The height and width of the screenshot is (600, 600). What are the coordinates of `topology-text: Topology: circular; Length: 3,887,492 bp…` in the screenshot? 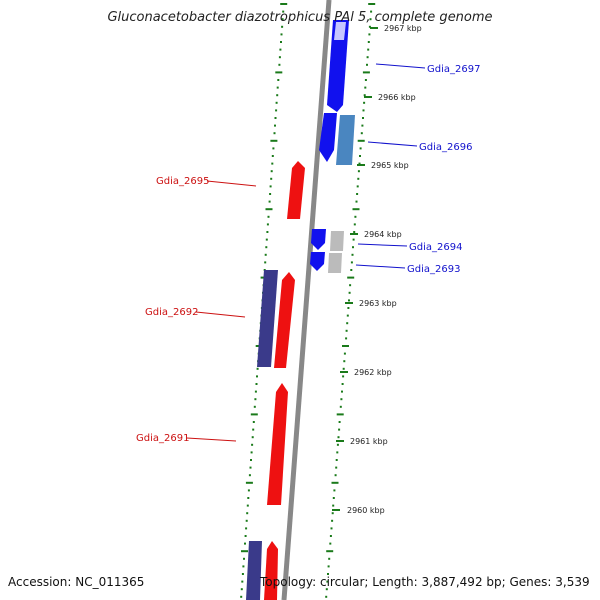 It's located at (425, 582).